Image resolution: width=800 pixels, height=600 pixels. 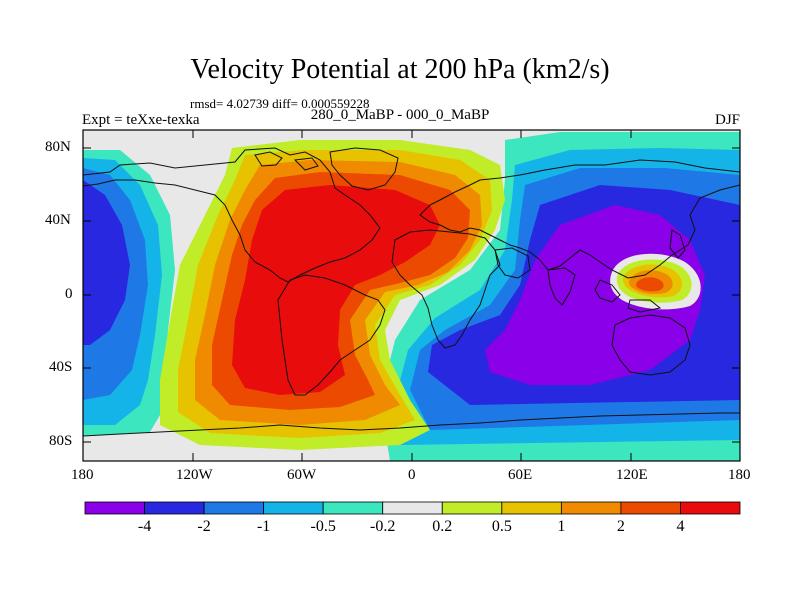 I want to click on outline-greenland, so click(x=364, y=169).